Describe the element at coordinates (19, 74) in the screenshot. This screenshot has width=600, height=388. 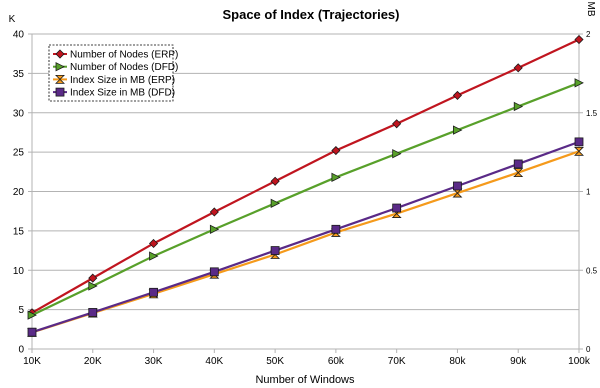
I see `y-tick-label-left: 35` at that location.